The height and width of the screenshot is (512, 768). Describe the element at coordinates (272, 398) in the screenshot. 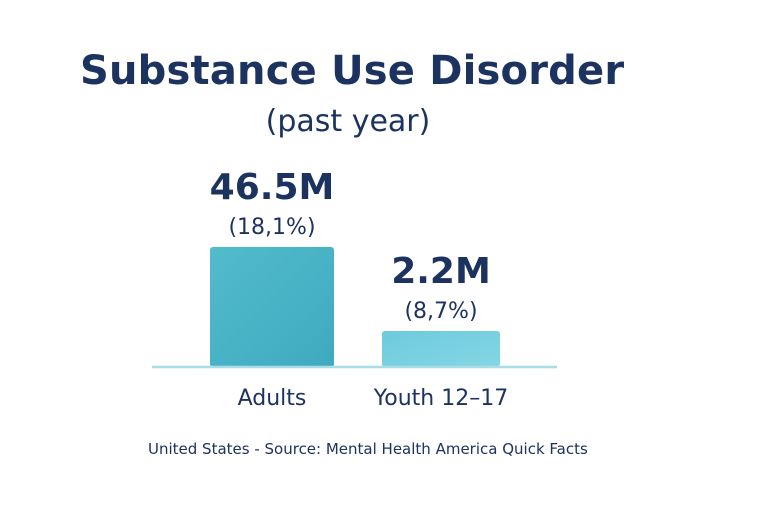

I see `category-label-0: Adults` at that location.